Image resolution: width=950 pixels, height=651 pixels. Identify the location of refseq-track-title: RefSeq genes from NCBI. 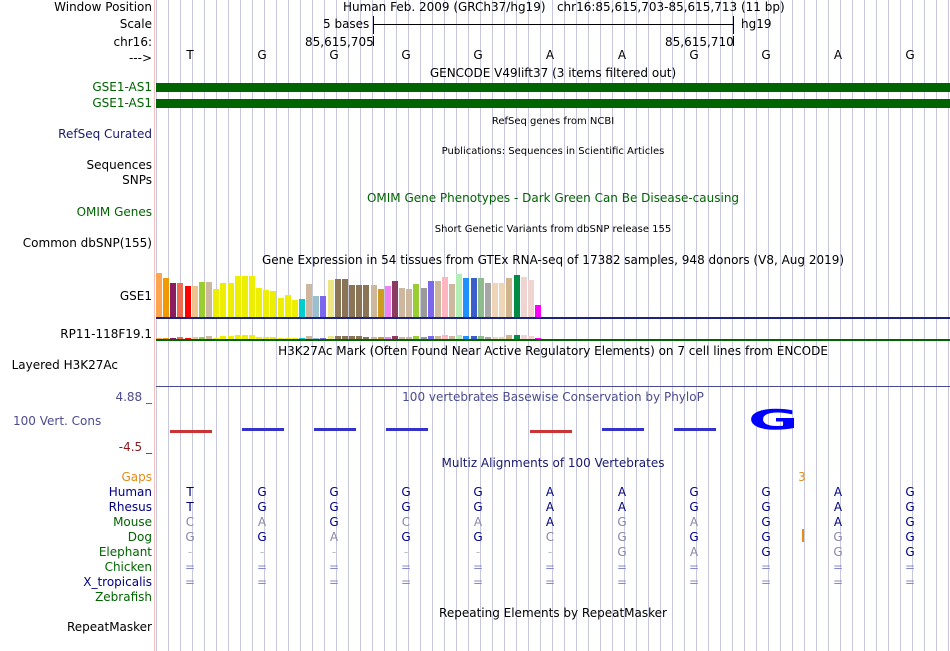
(553, 121).